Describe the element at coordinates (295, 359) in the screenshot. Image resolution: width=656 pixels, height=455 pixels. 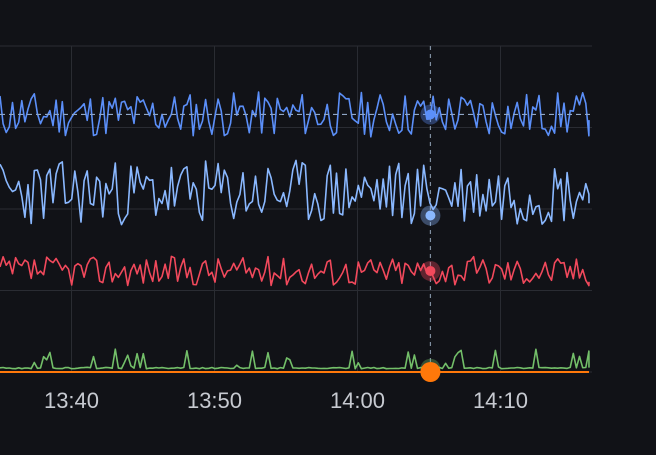
I see `series-line-s4` at that location.